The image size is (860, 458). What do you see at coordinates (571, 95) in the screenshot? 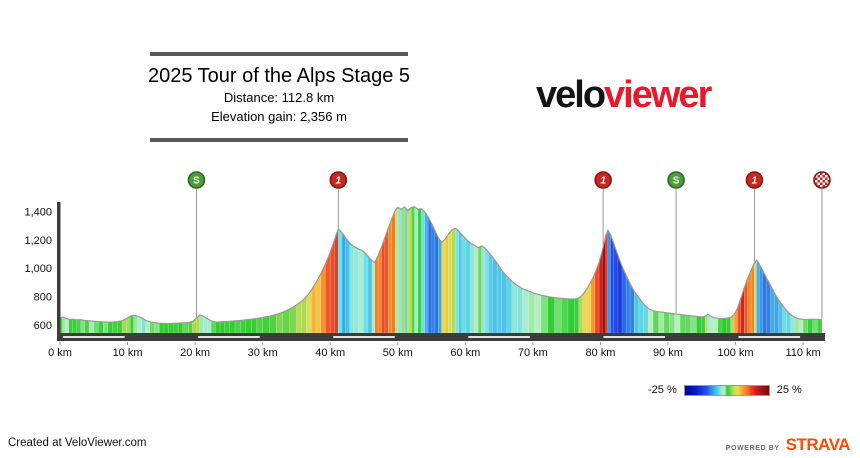
I see `logo-velo: velo` at bounding box center [571, 95].